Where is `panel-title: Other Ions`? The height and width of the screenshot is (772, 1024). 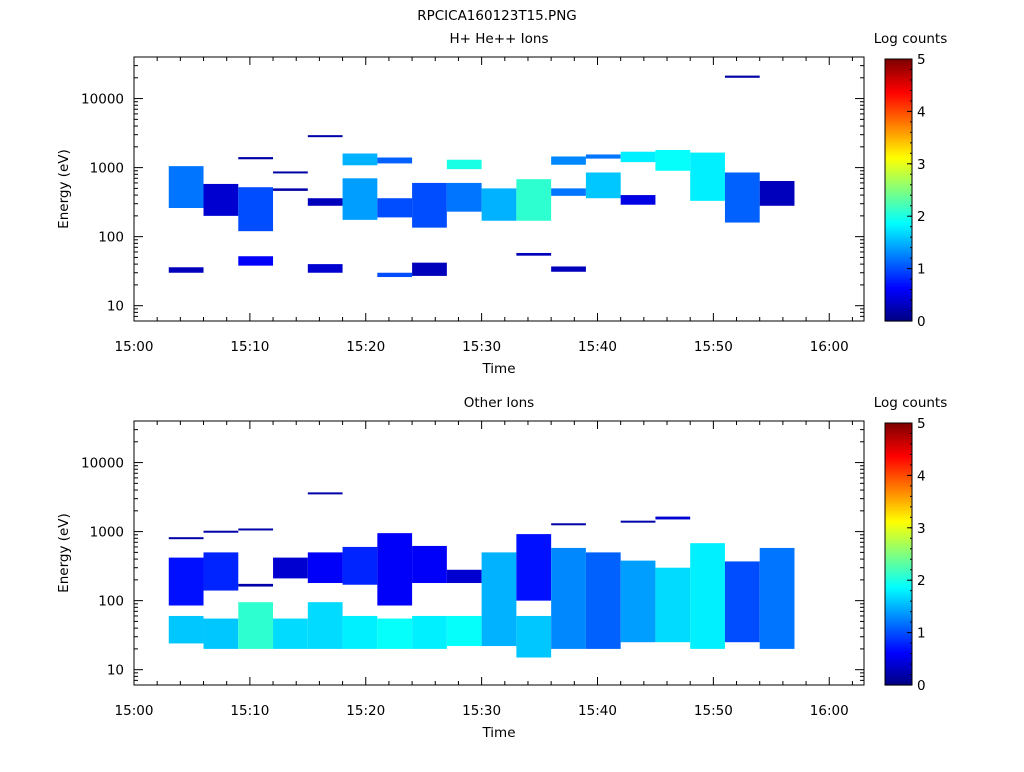
panel-title: Other Ions is located at coordinates (499, 403).